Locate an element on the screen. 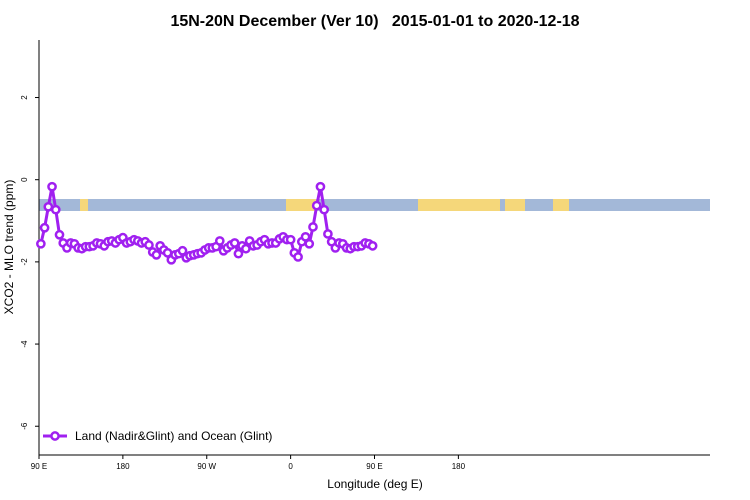  x-tick-label: 90 W is located at coordinates (206, 466).